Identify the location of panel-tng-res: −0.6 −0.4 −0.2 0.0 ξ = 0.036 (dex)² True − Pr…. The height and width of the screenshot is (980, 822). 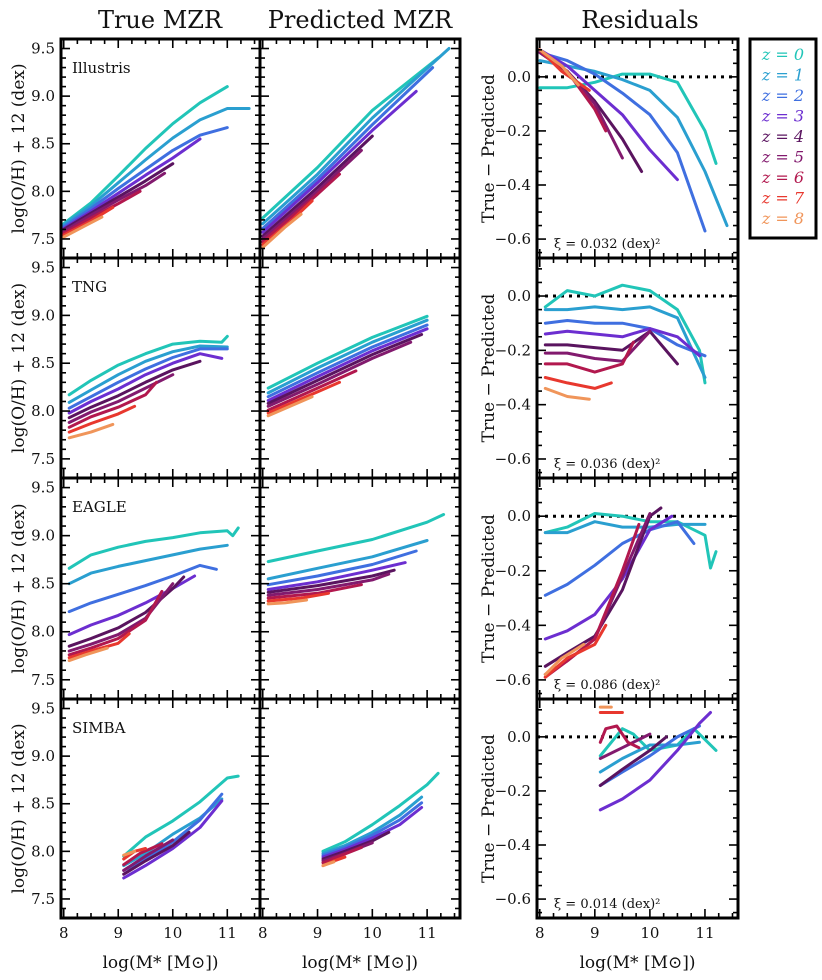
(609, 368).